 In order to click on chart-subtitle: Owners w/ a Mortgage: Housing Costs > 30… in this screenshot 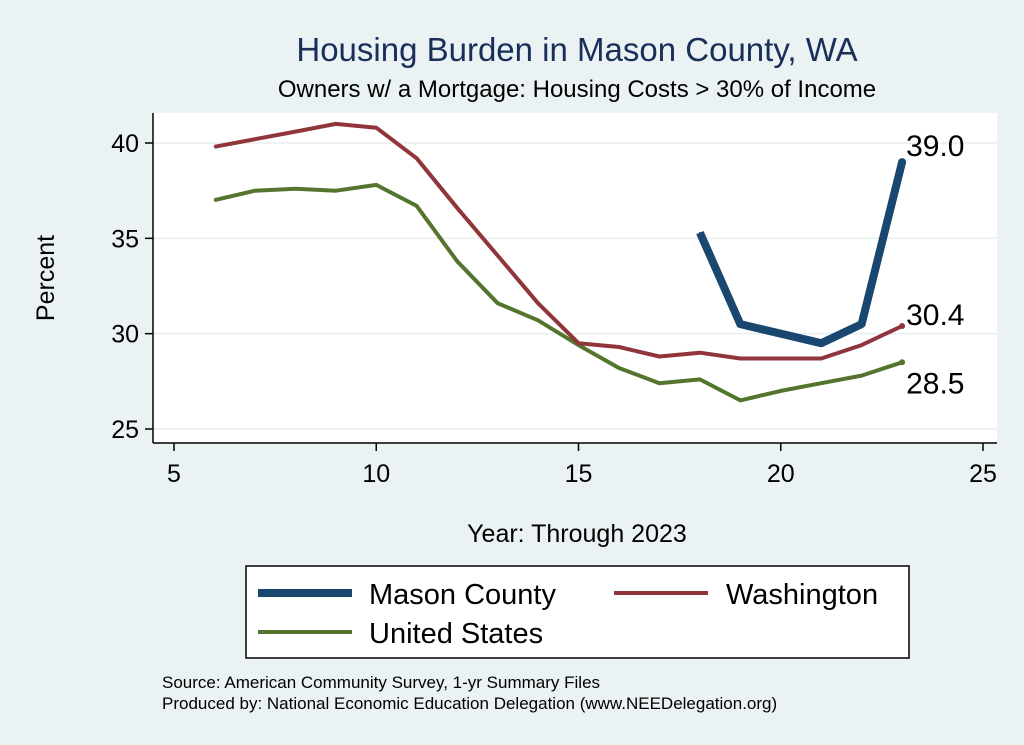, I will do `click(577, 89)`.